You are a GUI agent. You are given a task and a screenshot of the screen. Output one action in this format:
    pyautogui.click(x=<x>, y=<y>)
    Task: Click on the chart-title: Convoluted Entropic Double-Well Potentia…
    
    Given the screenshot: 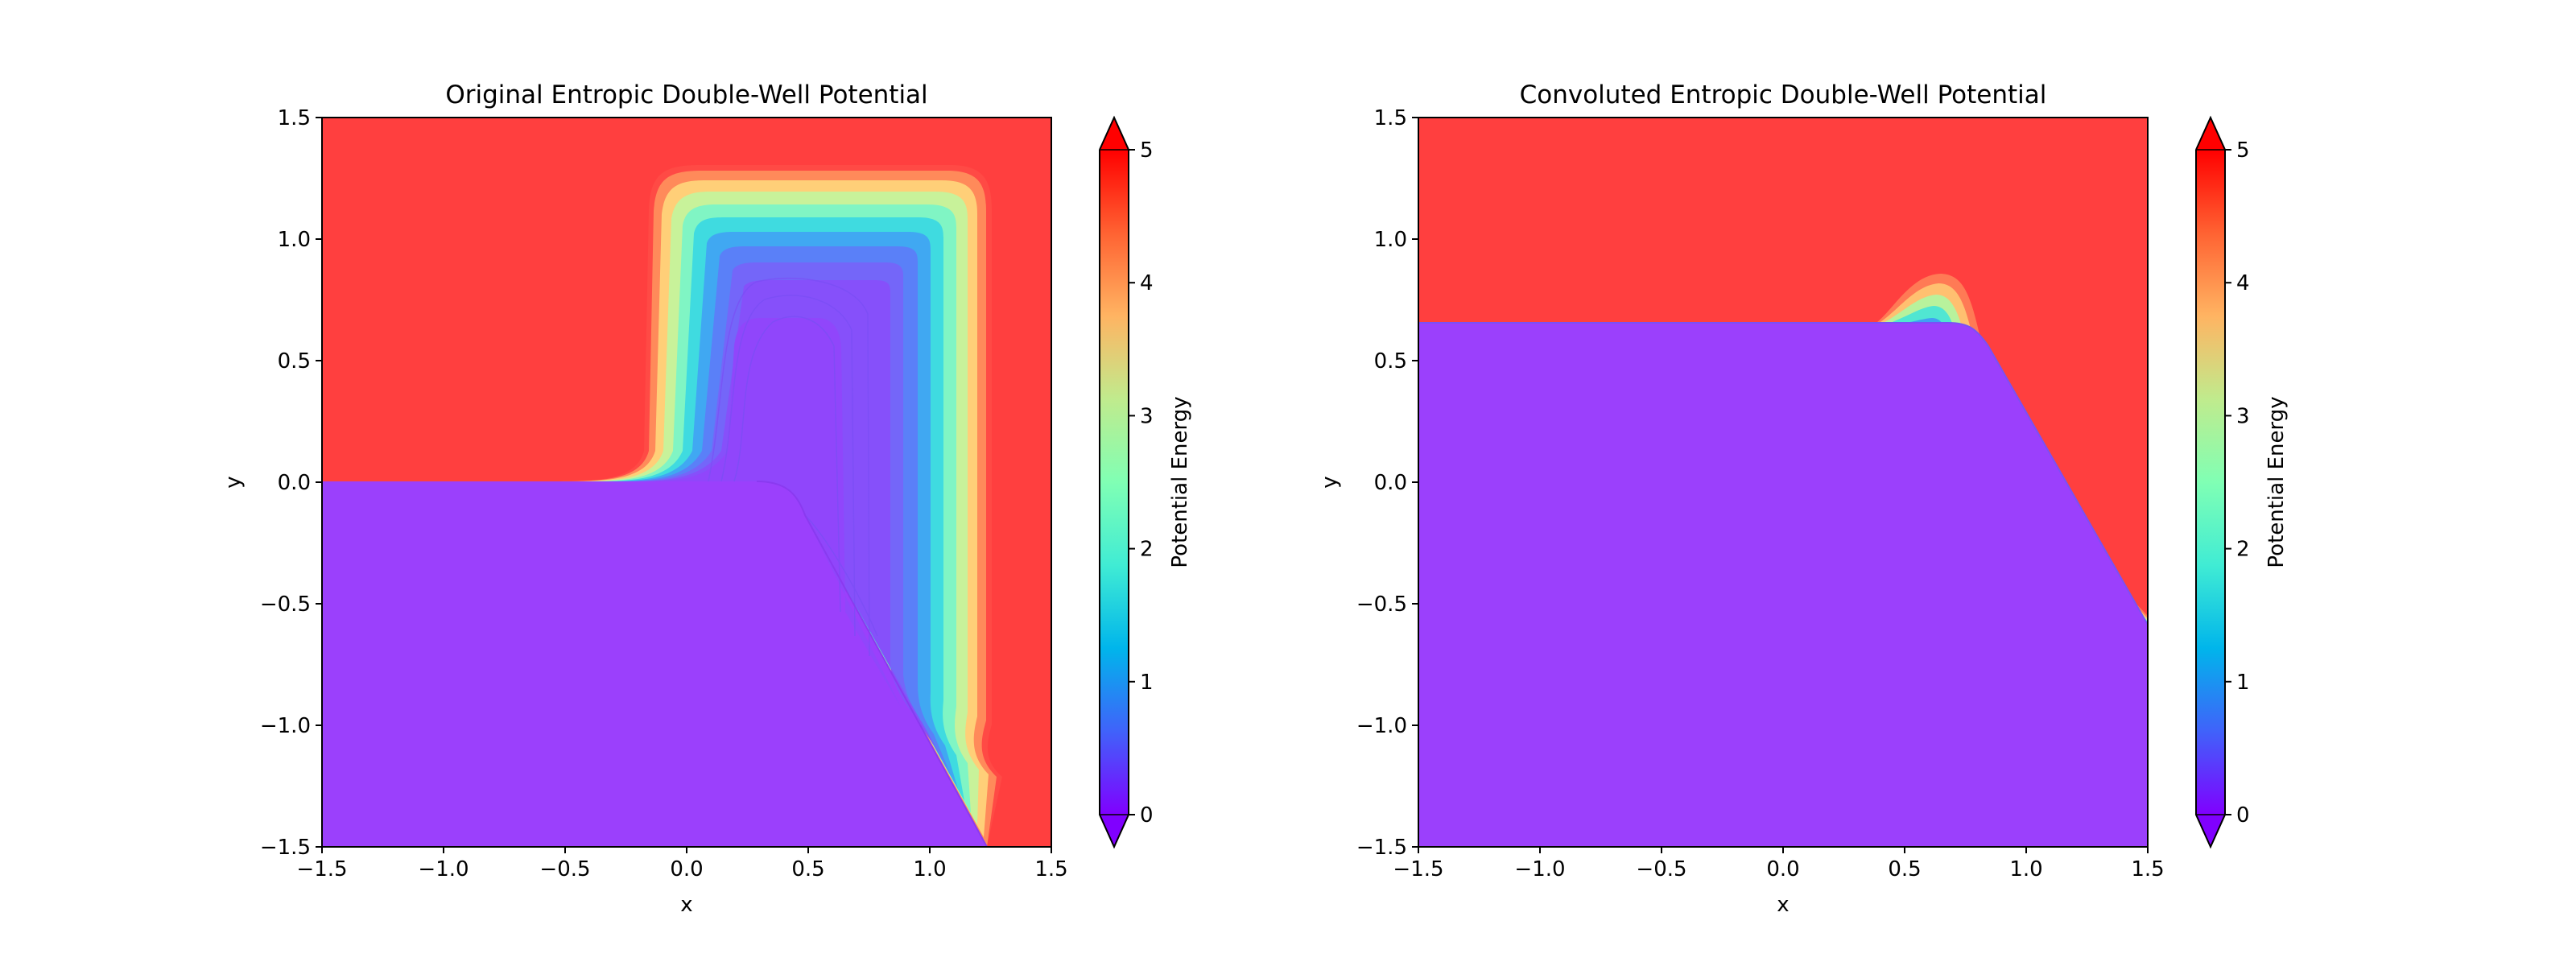 What is the action you would take?
    pyautogui.click(x=1783, y=94)
    